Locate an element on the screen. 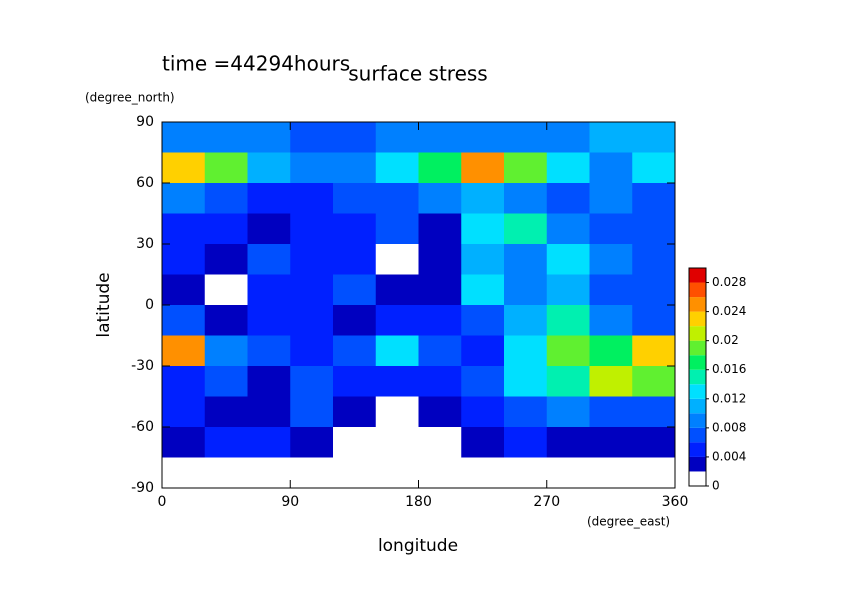 This screenshot has height=595, width=842. x-tick-label: 270 is located at coordinates (546, 502).